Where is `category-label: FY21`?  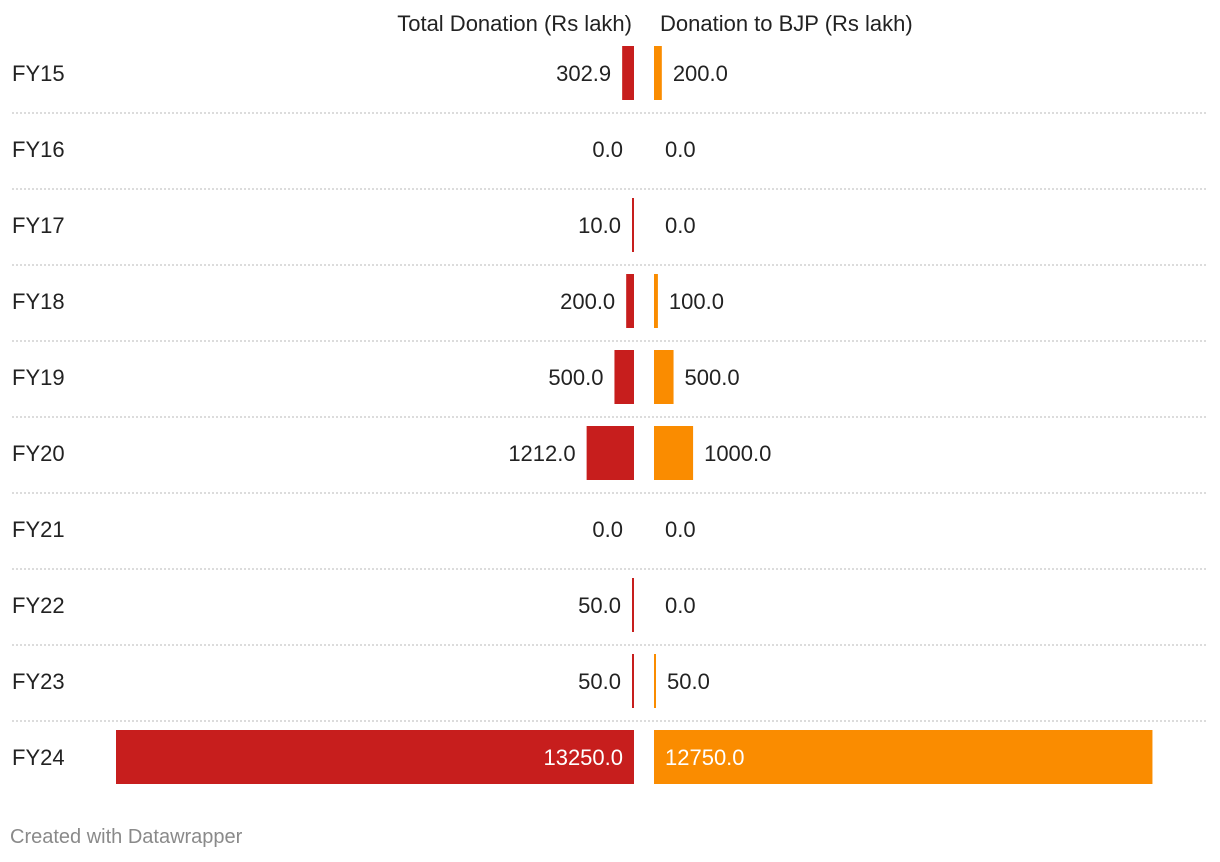 category-label: FY21 is located at coordinates (38, 529).